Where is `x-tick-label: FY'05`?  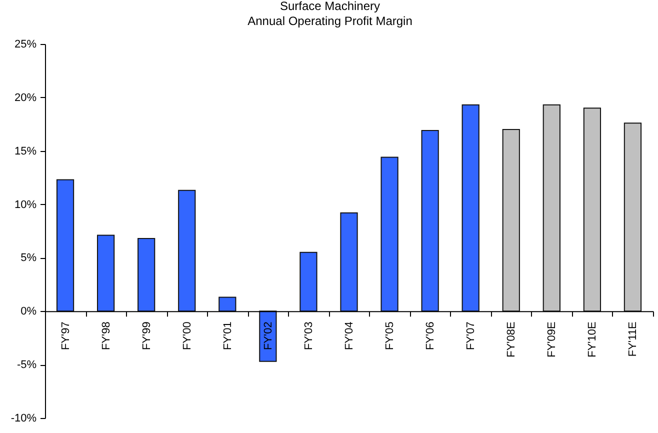
x-tick-label: FY'05 is located at coordinates (390, 336).